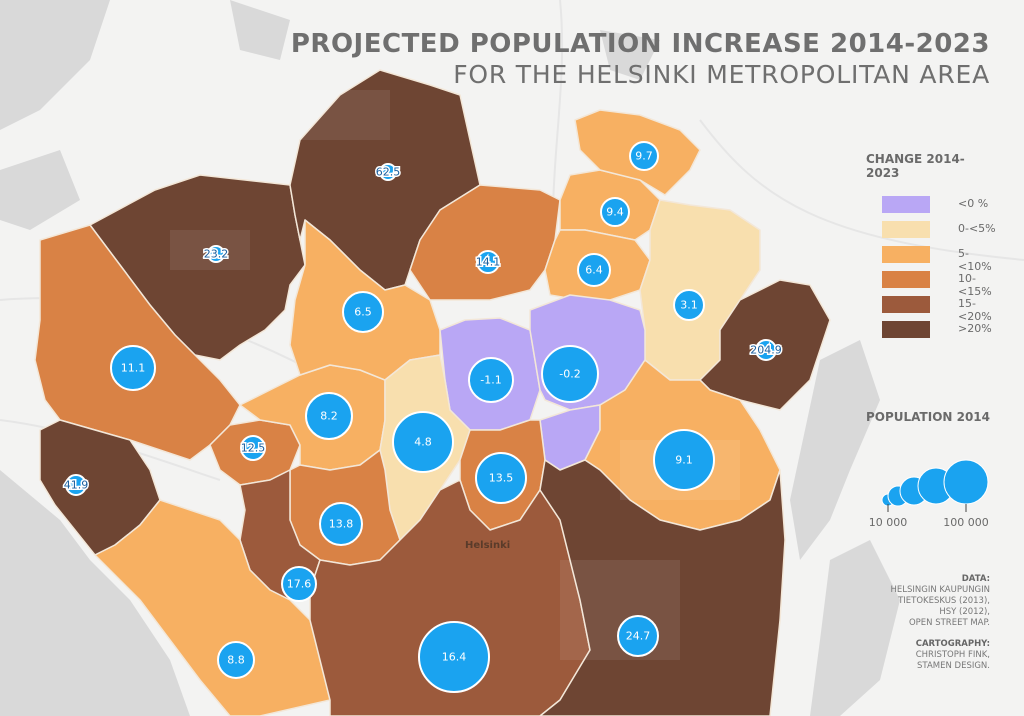 This screenshot has width=1024, height=716. I want to click on legend-row: 10-<15%, so click(931, 283).